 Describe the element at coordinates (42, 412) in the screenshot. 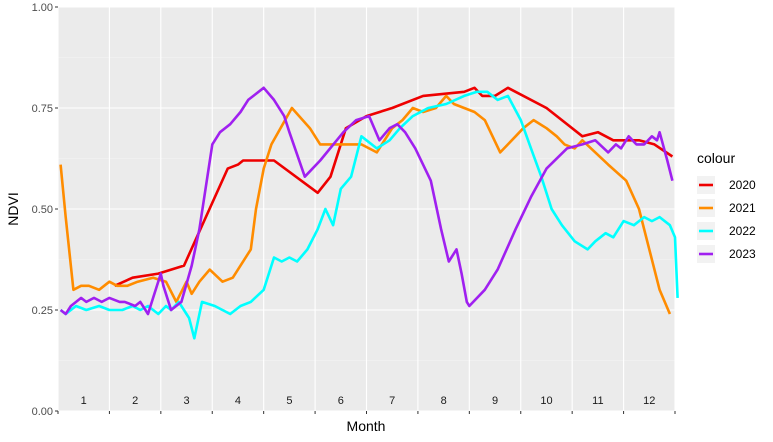

I see `y-tick-label: 0.00` at that location.